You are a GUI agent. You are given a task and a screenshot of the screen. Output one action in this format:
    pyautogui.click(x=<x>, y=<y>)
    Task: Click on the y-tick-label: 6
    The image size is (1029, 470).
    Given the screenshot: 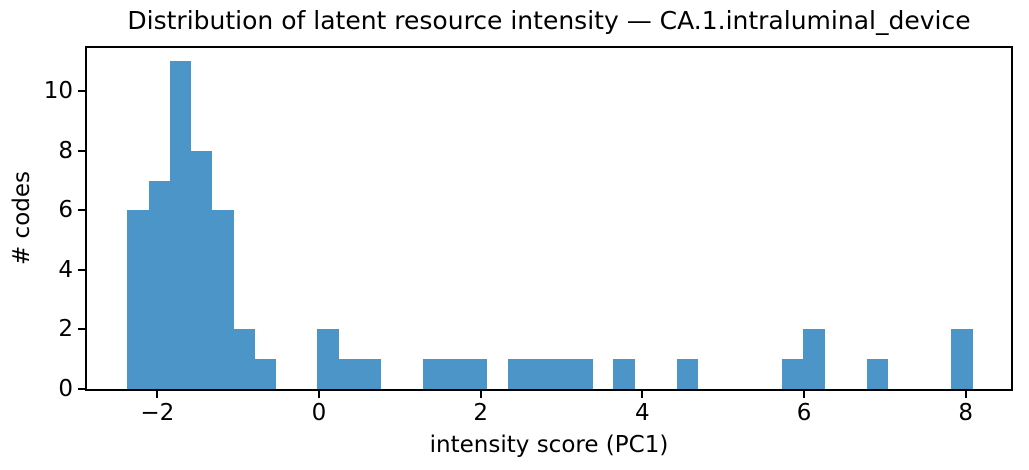 What is the action you would take?
    pyautogui.click(x=65, y=210)
    